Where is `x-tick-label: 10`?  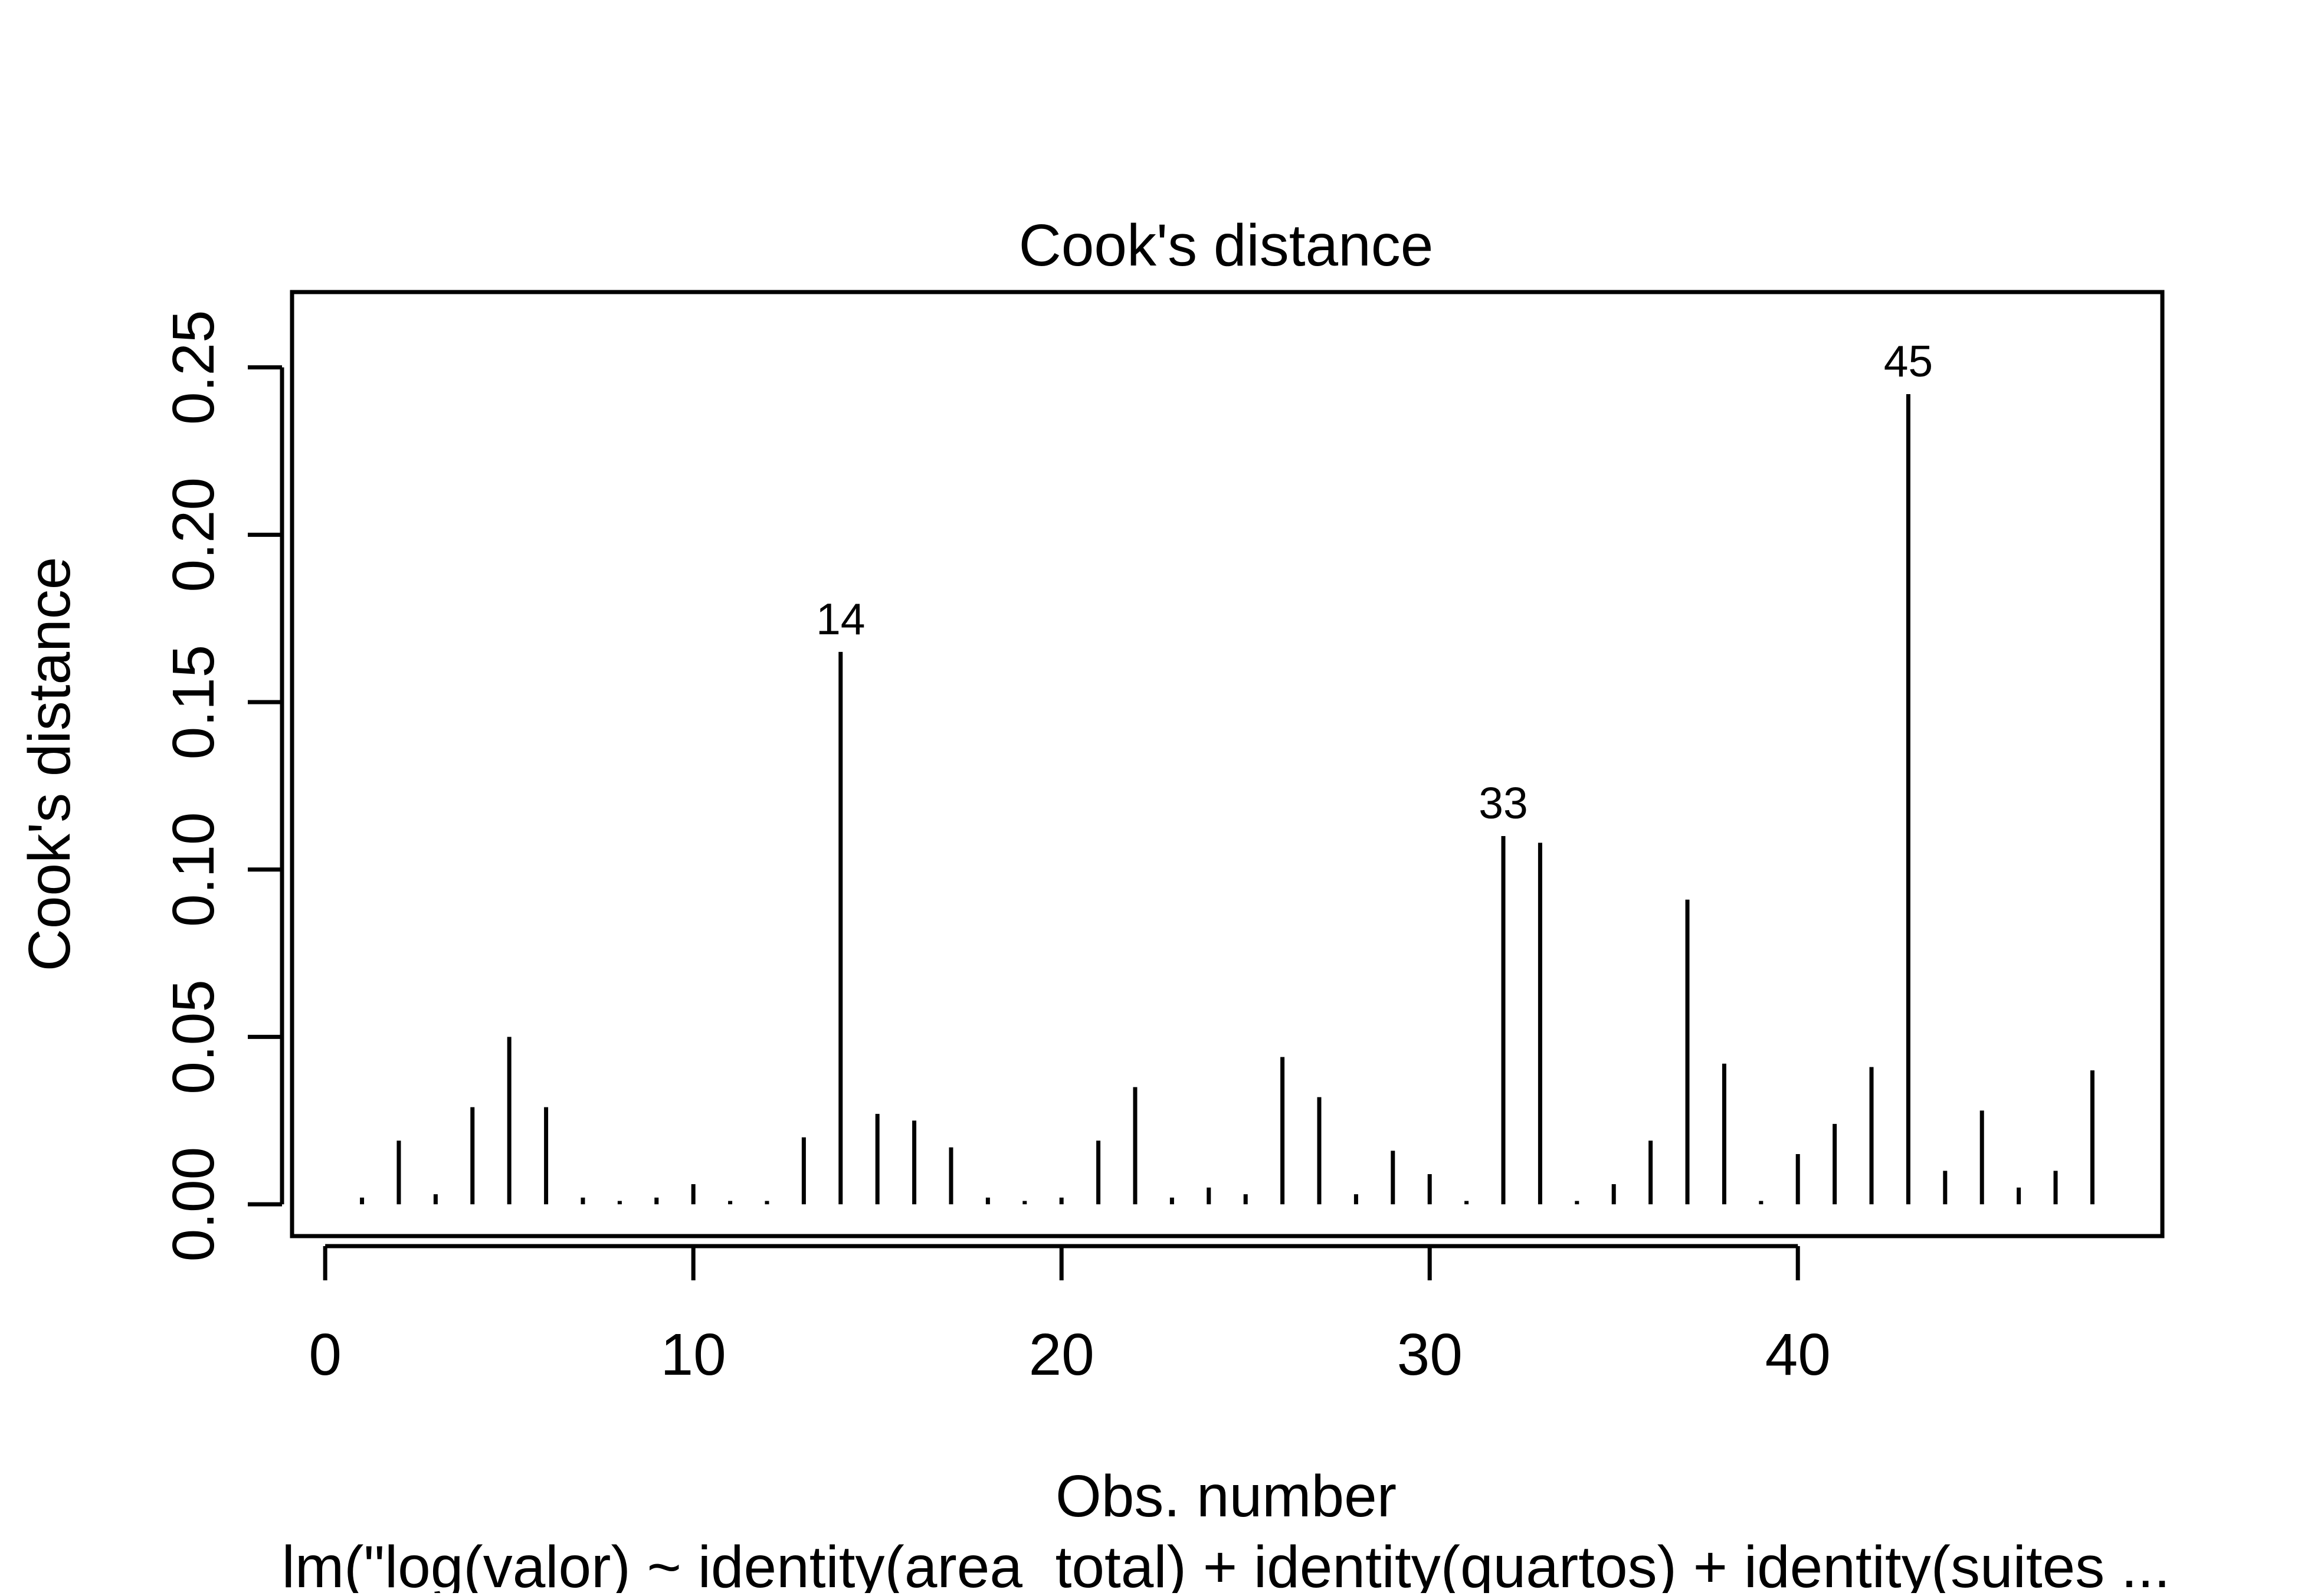 x-tick-label: 10 is located at coordinates (693, 1355).